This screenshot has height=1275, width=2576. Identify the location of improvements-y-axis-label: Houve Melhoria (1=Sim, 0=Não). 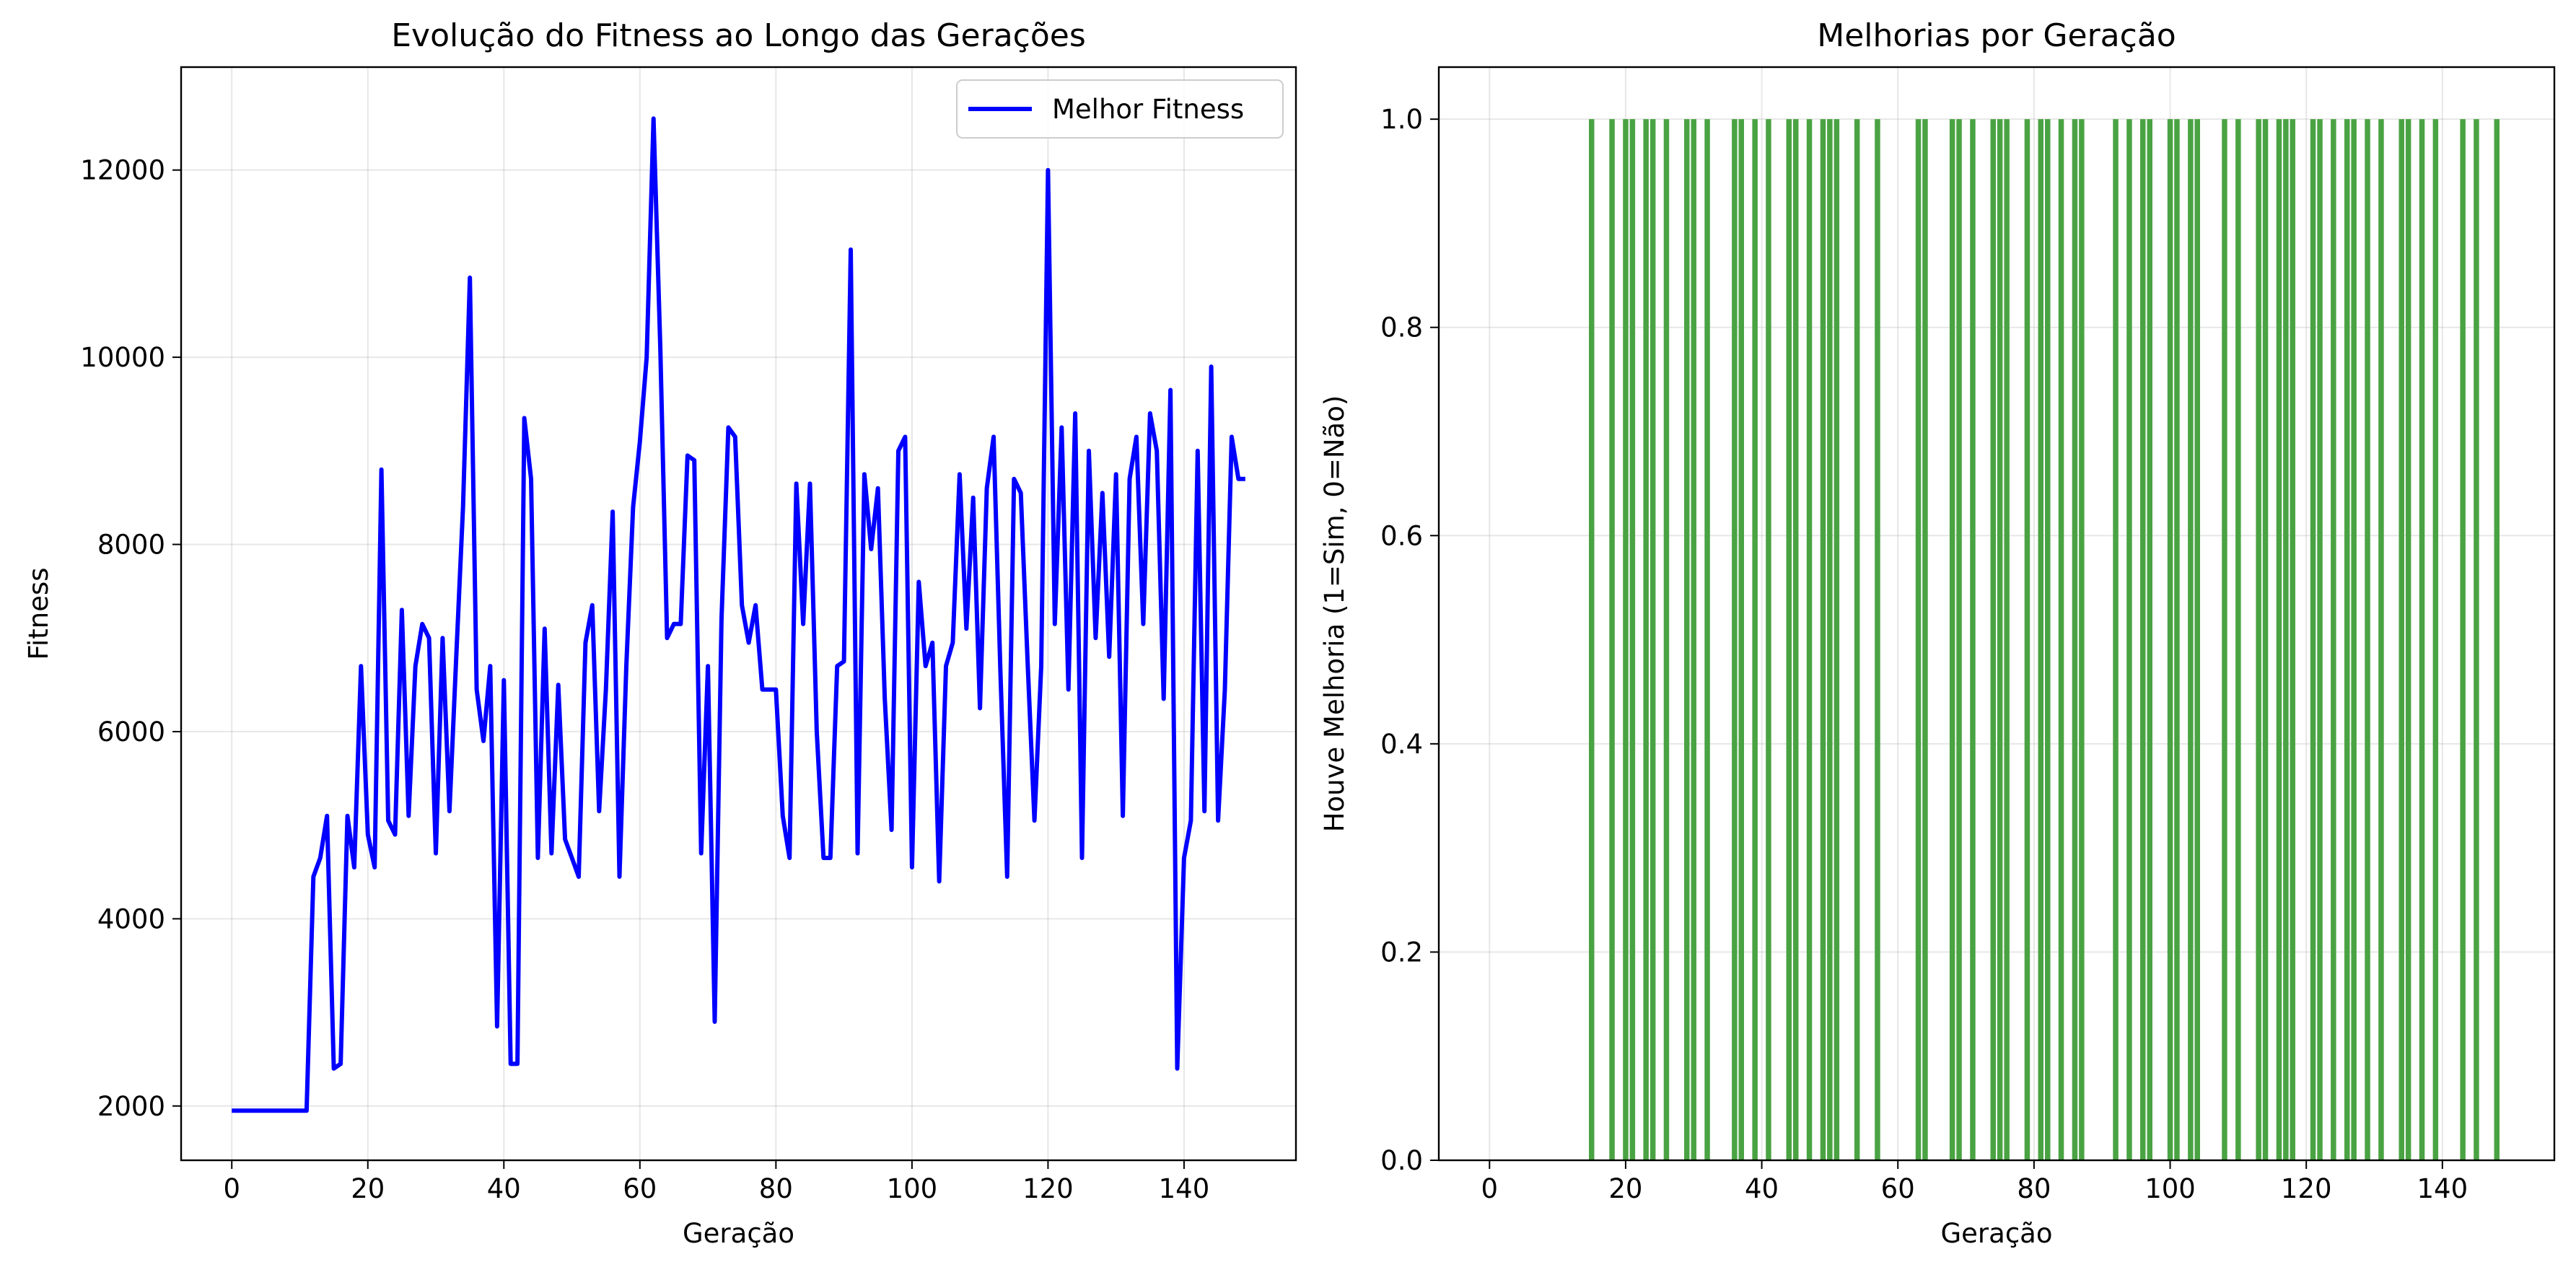
(1334, 614).